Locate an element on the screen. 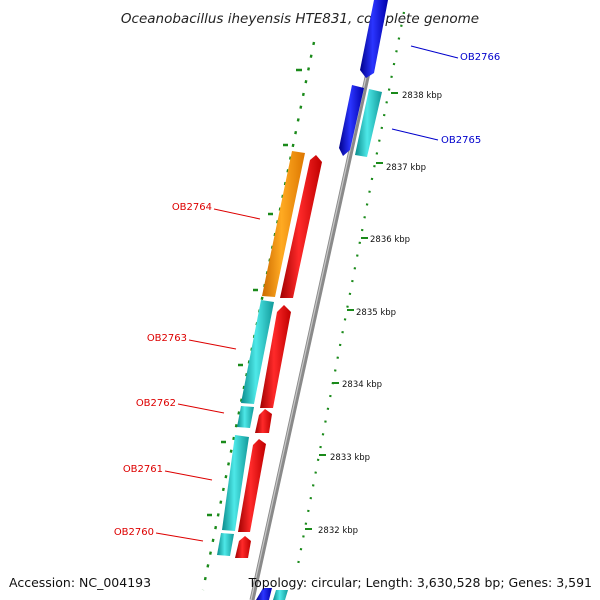  tick-label-2836: 2836 kbp is located at coordinates (390, 240).